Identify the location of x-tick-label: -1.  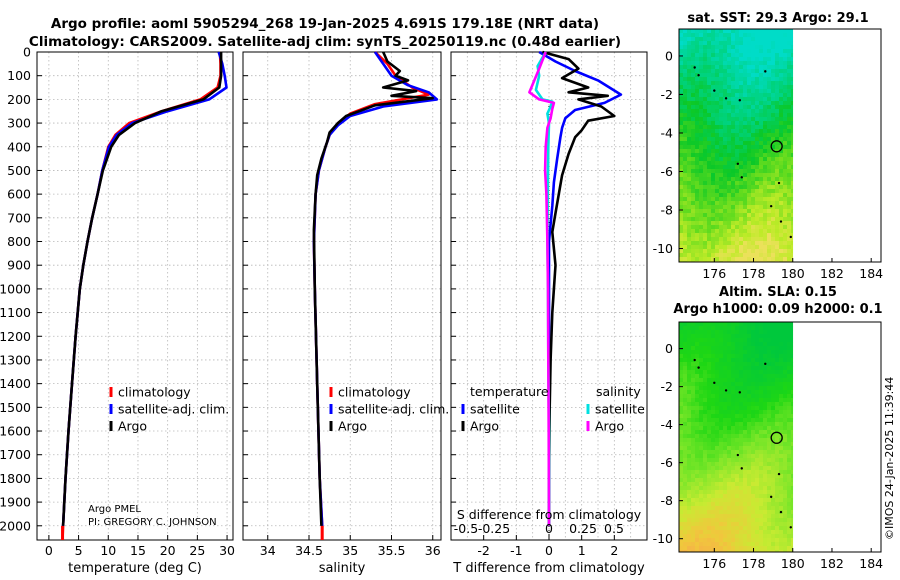
(516, 550).